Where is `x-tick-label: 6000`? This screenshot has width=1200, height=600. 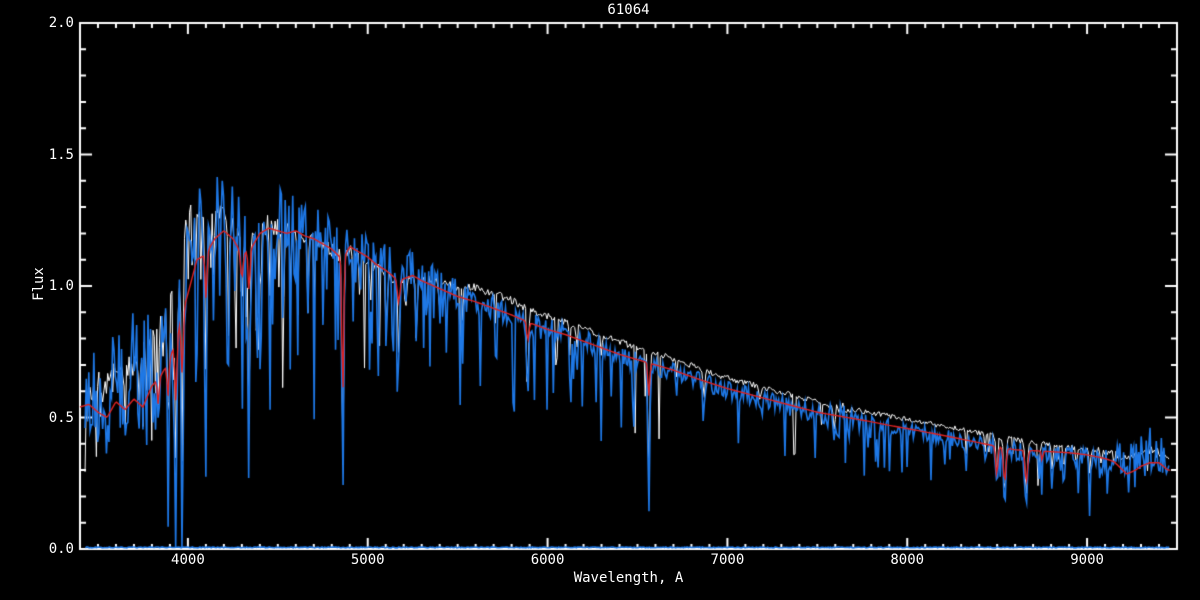 x-tick-label: 6000 is located at coordinates (547, 560).